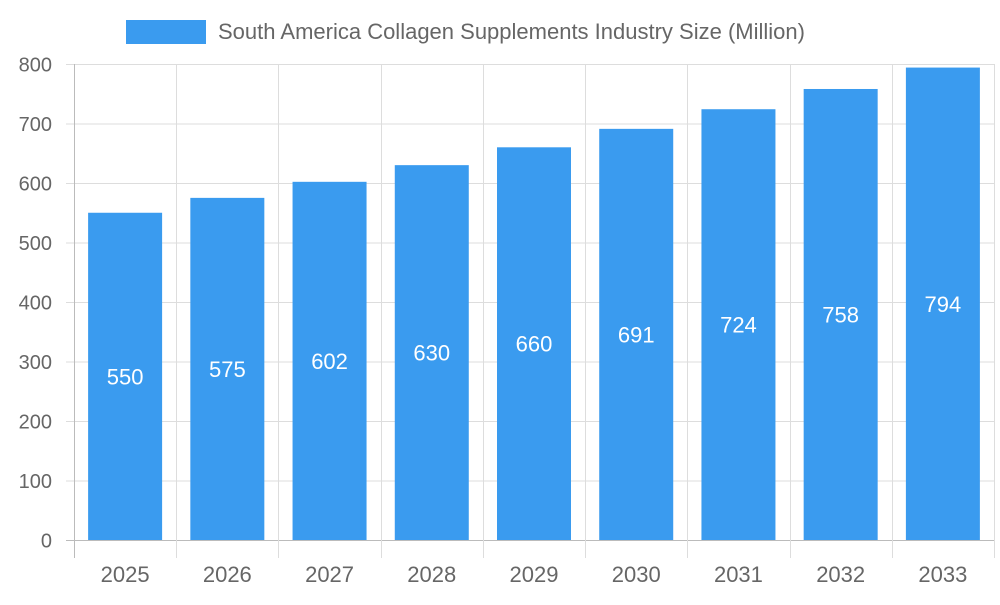  I want to click on bar-value-label: 602, so click(329, 361).